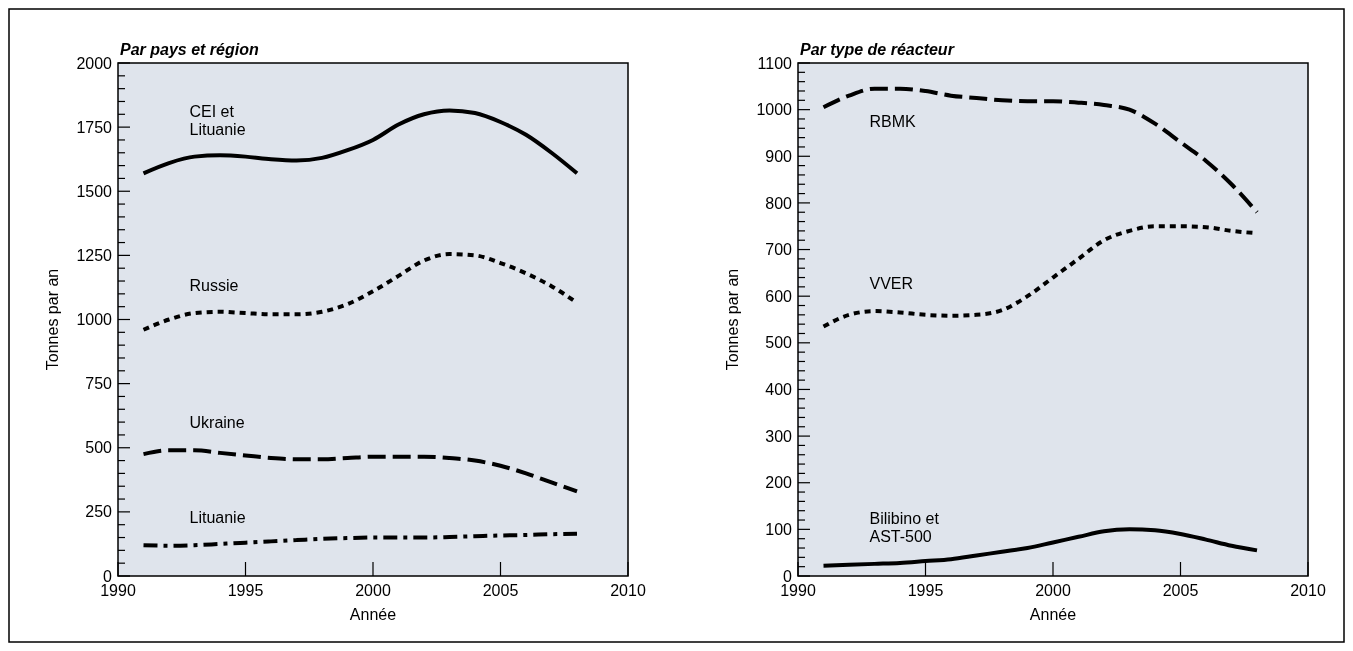 The width and height of the screenshot is (1353, 651). I want to click on y-tick-label: 400, so click(779, 390).